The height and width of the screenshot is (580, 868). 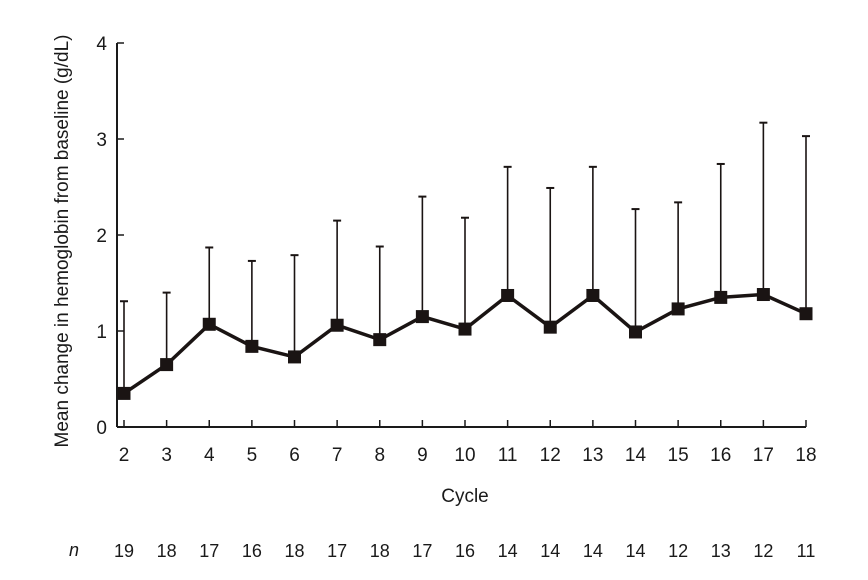 I want to click on x-tick-label: 14, so click(x=636, y=455).